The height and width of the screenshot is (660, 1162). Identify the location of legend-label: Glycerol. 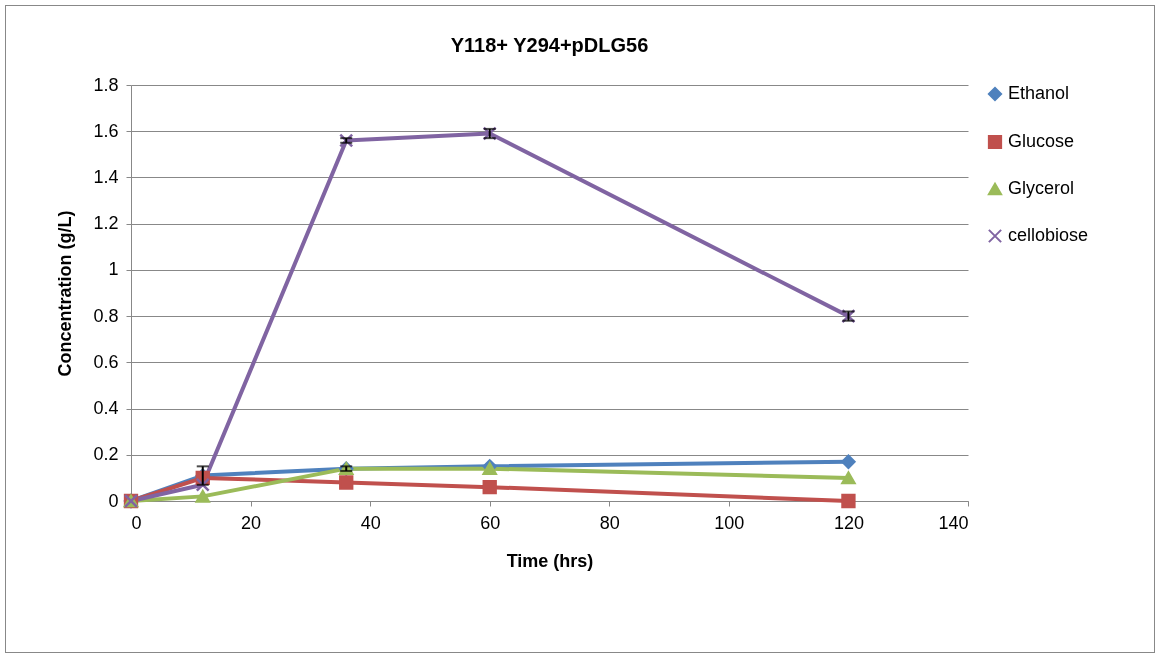
(1041, 188).